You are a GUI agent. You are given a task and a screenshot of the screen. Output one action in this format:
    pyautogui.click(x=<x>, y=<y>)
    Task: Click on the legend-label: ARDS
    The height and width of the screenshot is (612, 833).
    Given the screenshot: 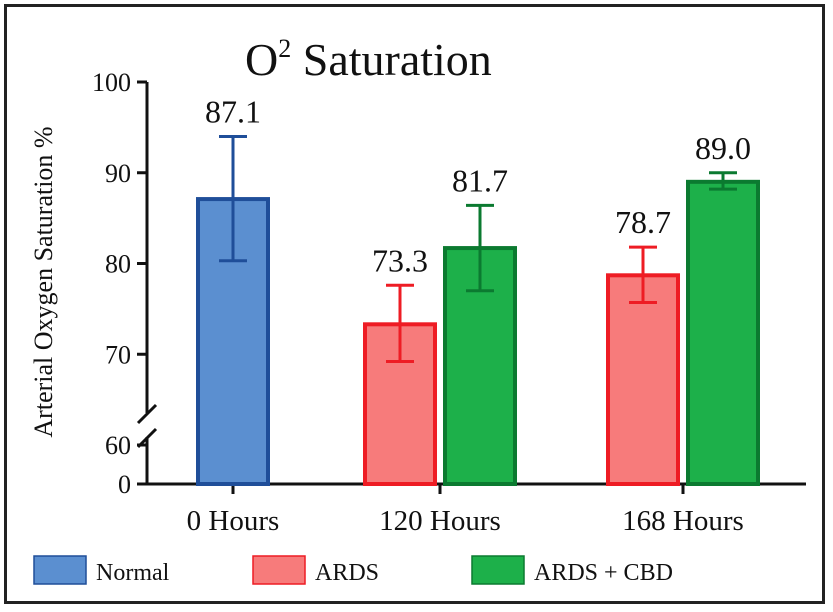 What is the action you would take?
    pyautogui.click(x=347, y=573)
    